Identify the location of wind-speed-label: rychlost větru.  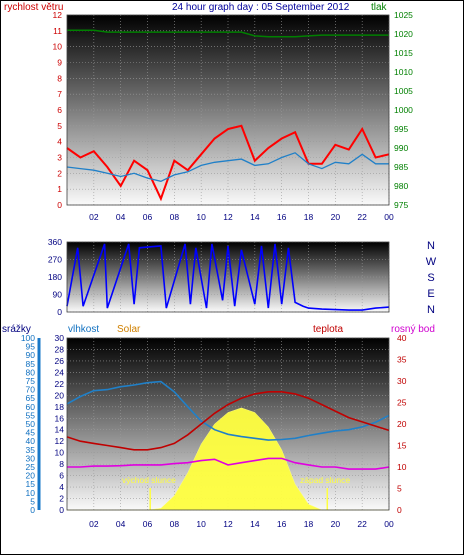
(33, 7).